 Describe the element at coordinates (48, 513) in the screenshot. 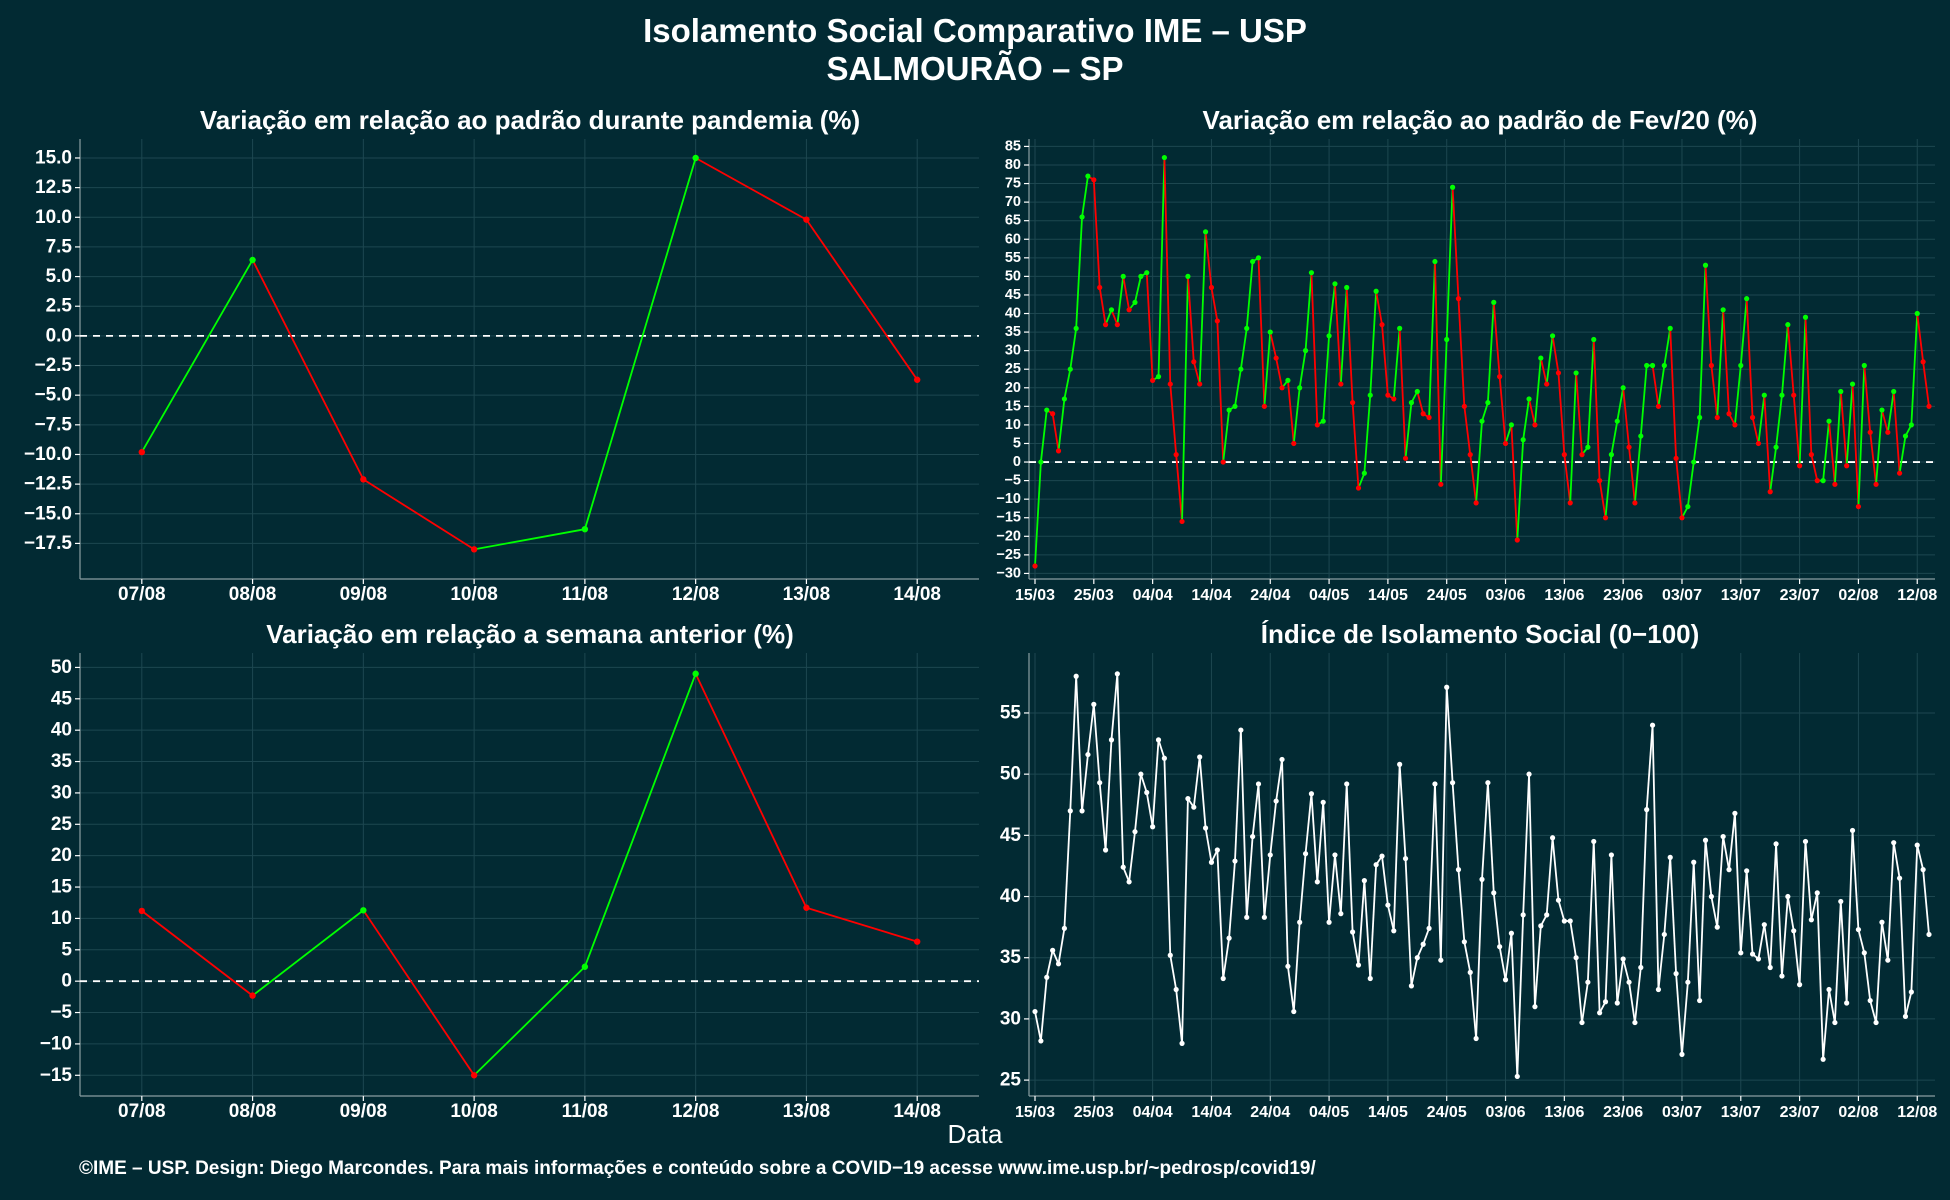

I see `y-tick-label: −15.0` at that location.